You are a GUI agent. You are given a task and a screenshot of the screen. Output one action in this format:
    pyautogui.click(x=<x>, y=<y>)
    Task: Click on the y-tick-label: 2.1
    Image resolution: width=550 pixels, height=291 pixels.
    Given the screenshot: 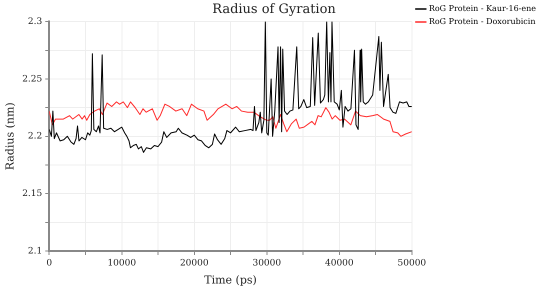 What is the action you would take?
    pyautogui.click(x=35, y=251)
    